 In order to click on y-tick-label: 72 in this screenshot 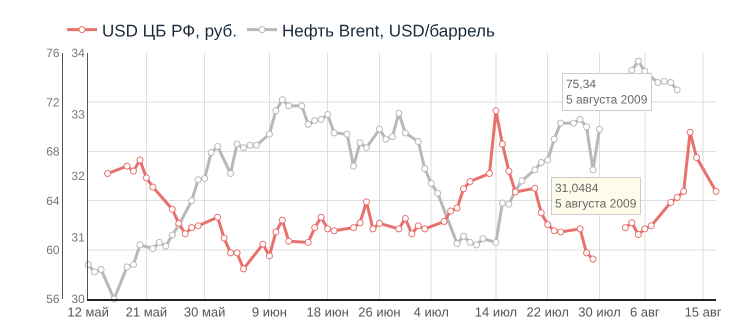, I will do `click(53, 102)`.